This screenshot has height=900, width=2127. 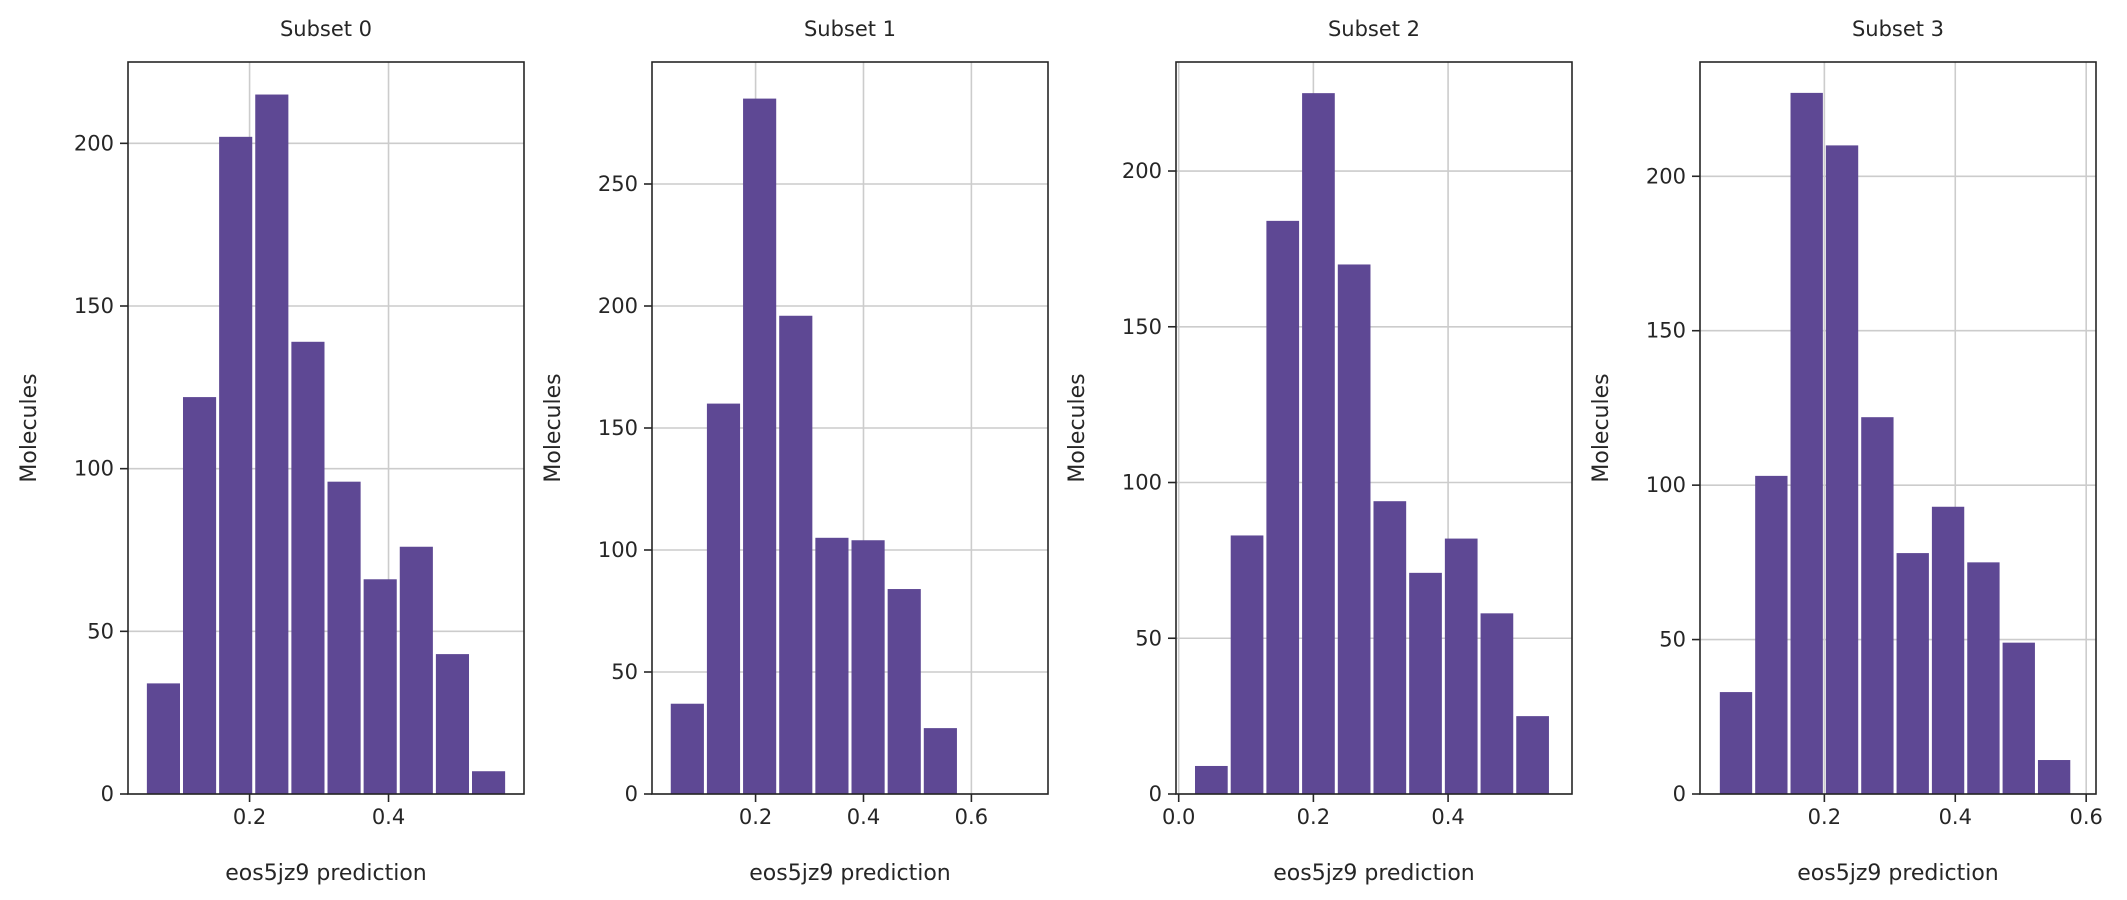 I want to click on subplot-title: Subset 1, so click(x=850, y=29).